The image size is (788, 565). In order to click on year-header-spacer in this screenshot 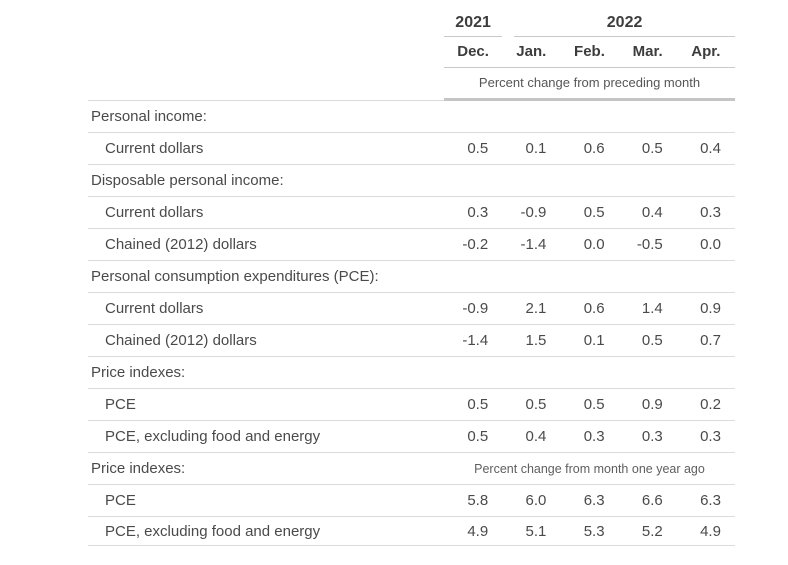, I will do `click(266, 23)`.